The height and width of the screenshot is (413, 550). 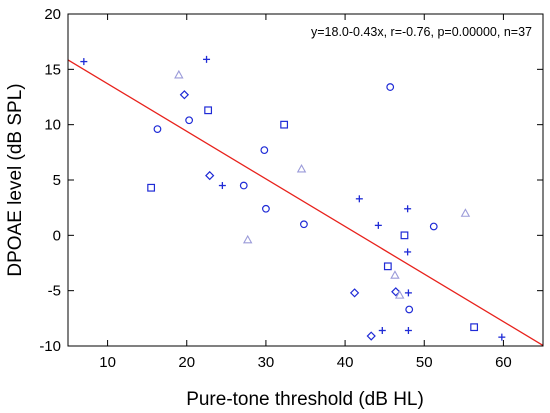 I want to click on x-tick-label: 60, so click(x=503, y=362).